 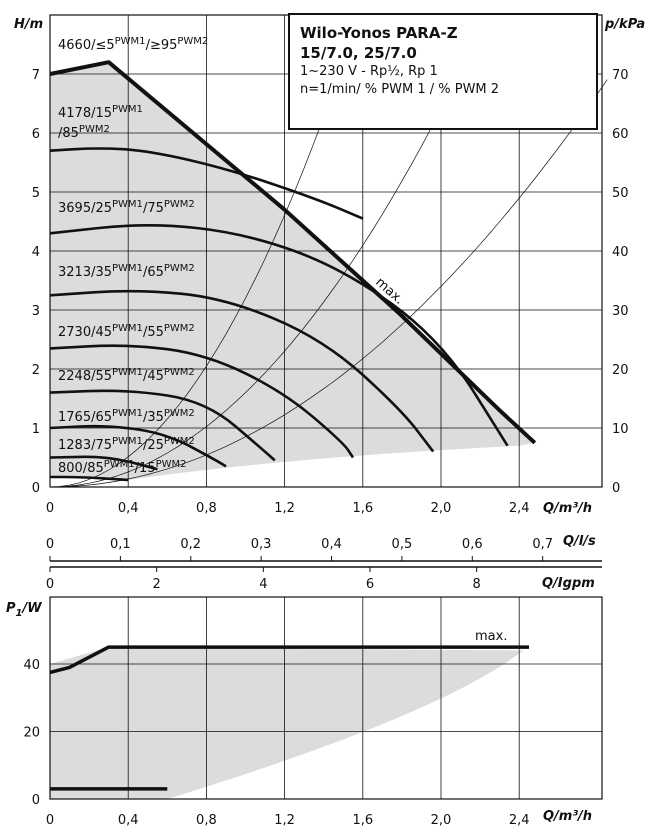 What do you see at coordinates (362, 820) in the screenshot?
I see `p1-x-tick: 1,6` at bounding box center [362, 820].